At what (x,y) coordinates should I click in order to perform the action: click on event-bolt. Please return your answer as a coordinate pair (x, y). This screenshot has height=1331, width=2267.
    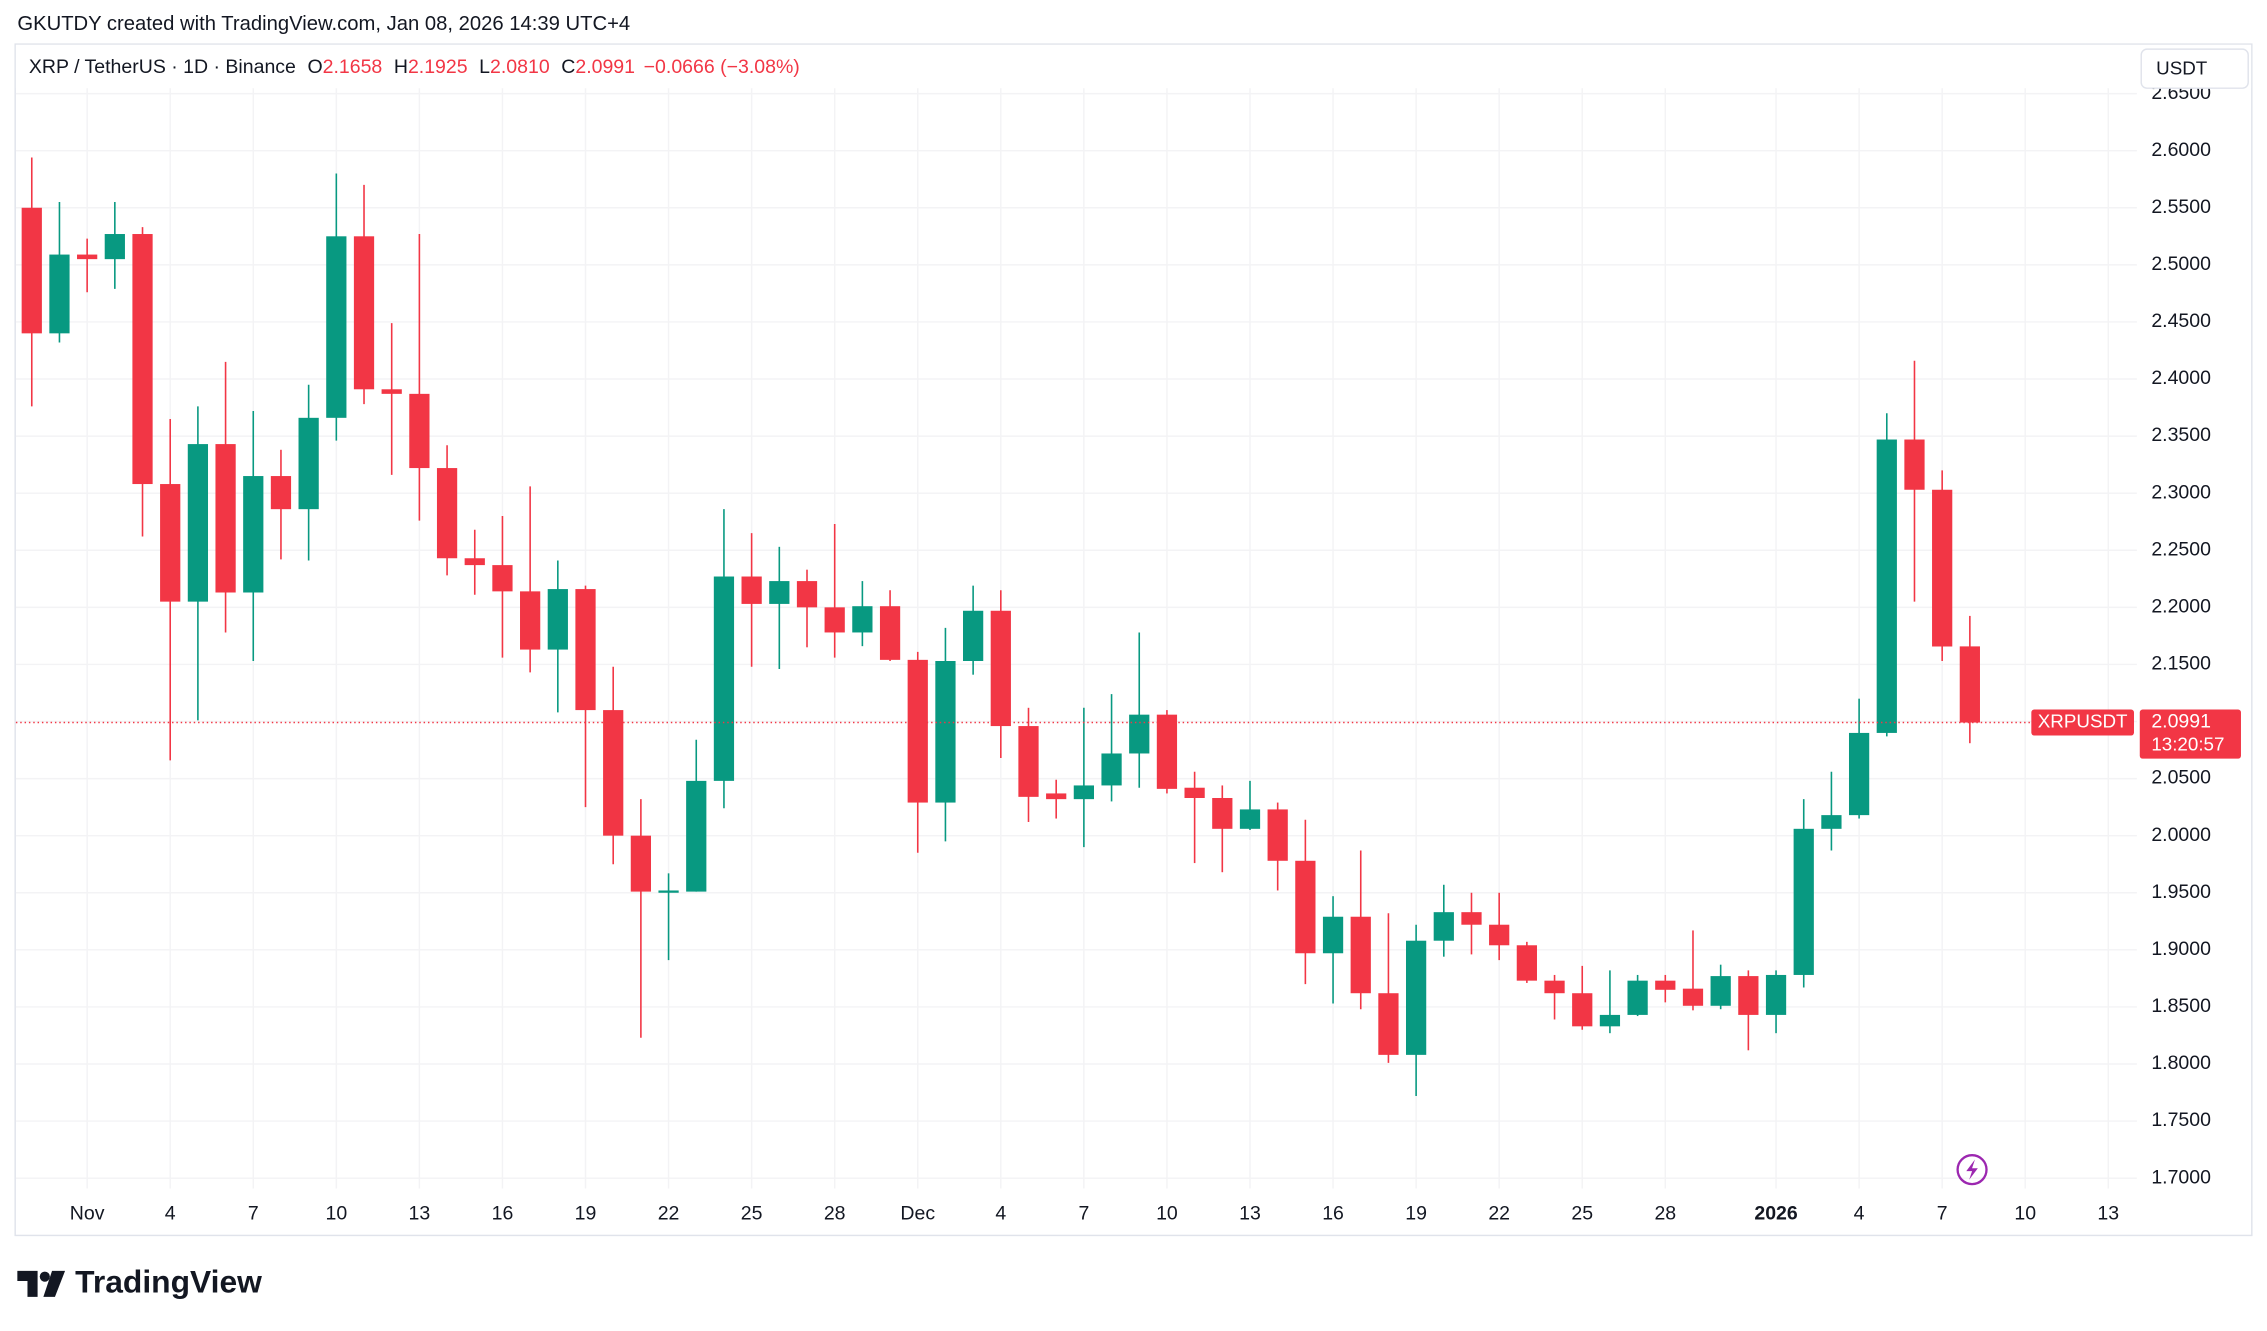
    Looking at the image, I should click on (1972, 1169).